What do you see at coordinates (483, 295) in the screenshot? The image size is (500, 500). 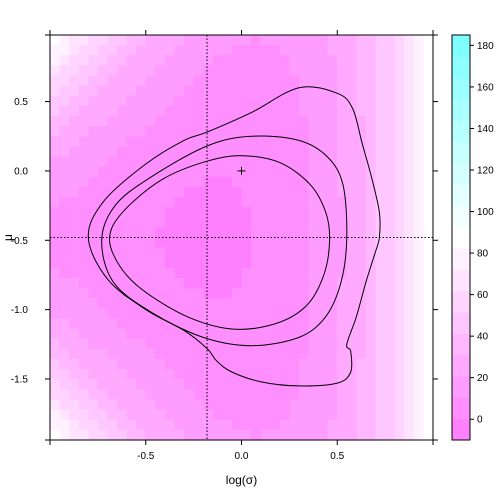 I see `colorbar-tick-label: 60` at bounding box center [483, 295].